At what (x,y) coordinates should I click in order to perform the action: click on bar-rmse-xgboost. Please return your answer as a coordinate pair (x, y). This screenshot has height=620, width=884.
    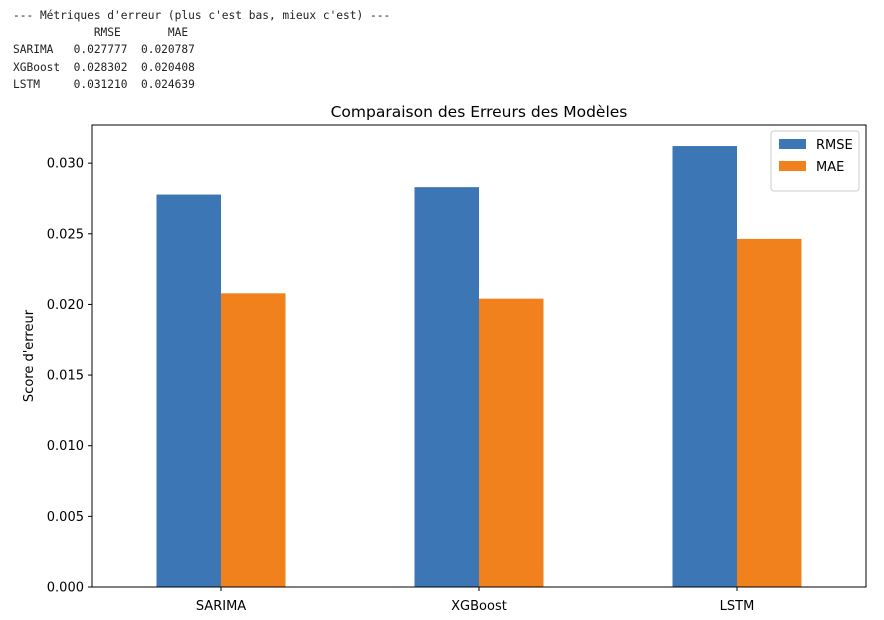
    Looking at the image, I should click on (446, 387).